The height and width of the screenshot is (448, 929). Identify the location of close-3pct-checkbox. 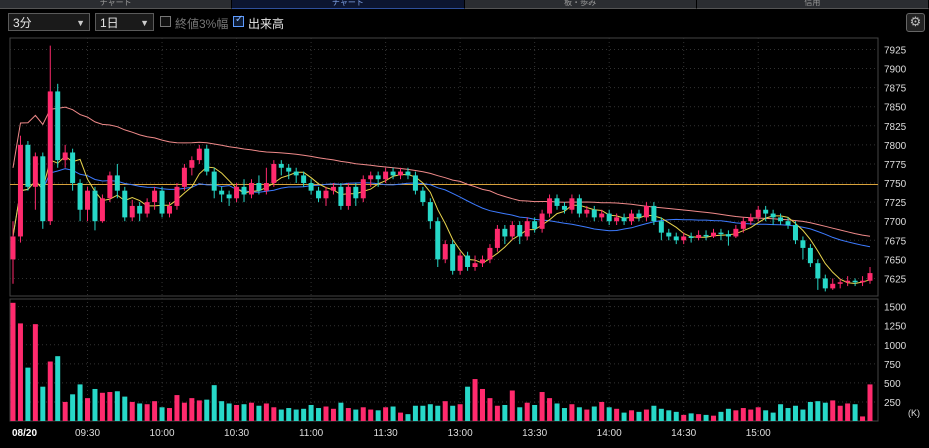
(165, 21).